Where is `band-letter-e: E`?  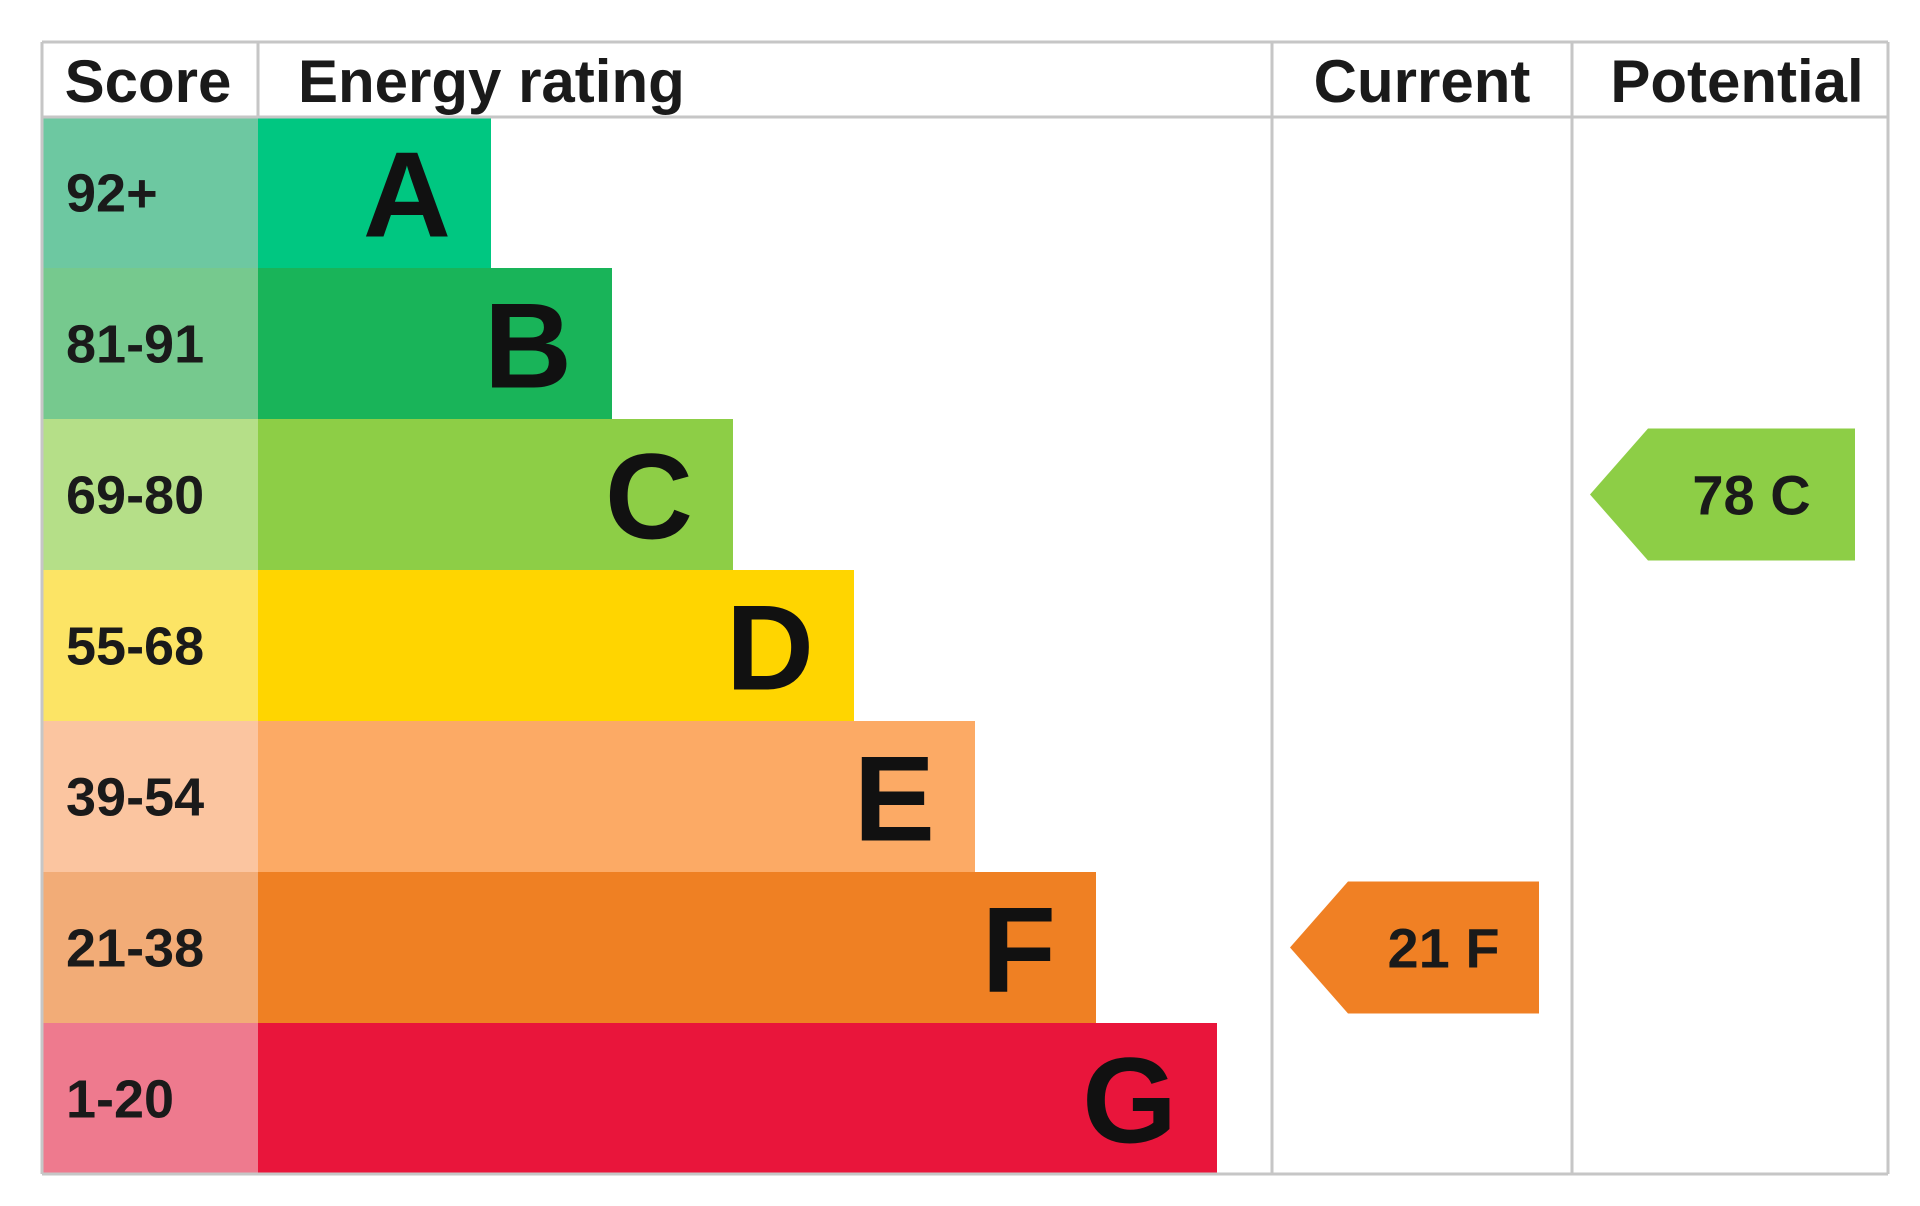
band-letter-e: E is located at coordinates (894, 799).